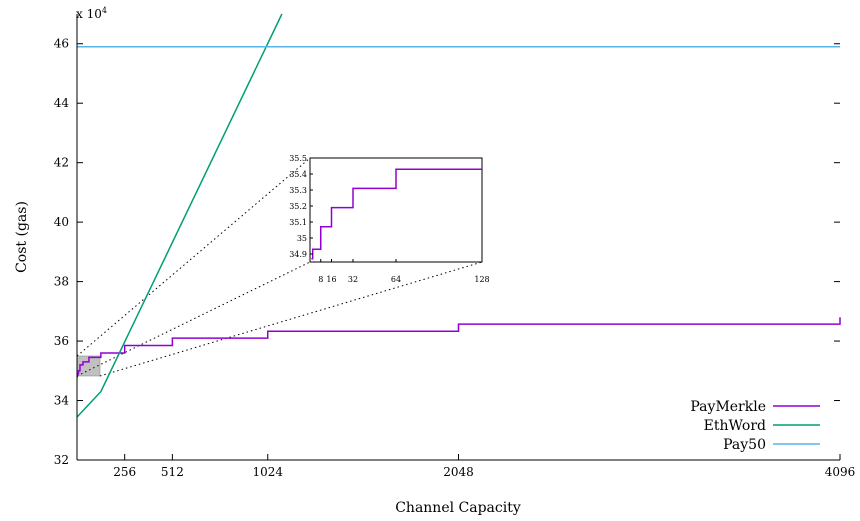  I want to click on x-tick-label: 2048, so click(458, 472).